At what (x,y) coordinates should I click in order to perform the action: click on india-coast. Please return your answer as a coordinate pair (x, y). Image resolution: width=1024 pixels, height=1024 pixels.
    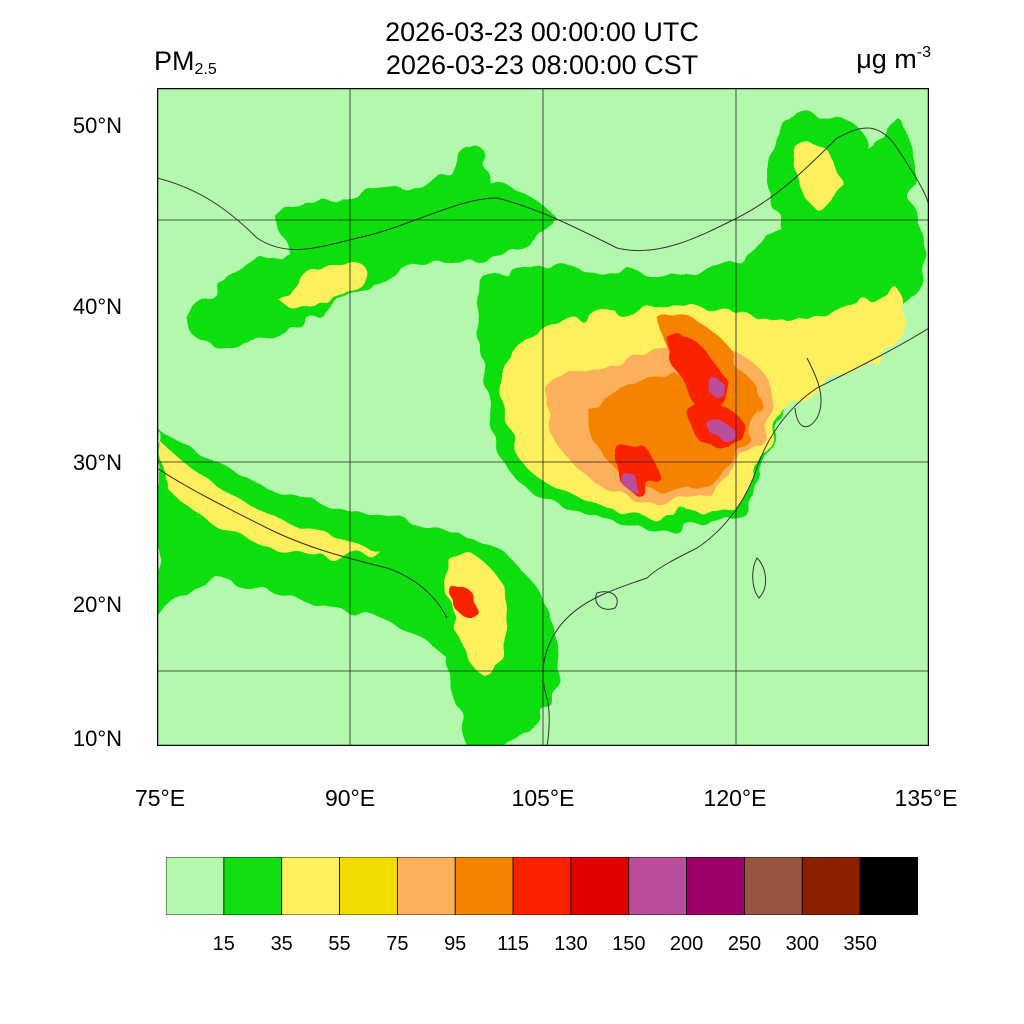
    Looking at the image, I should click on (302, 543).